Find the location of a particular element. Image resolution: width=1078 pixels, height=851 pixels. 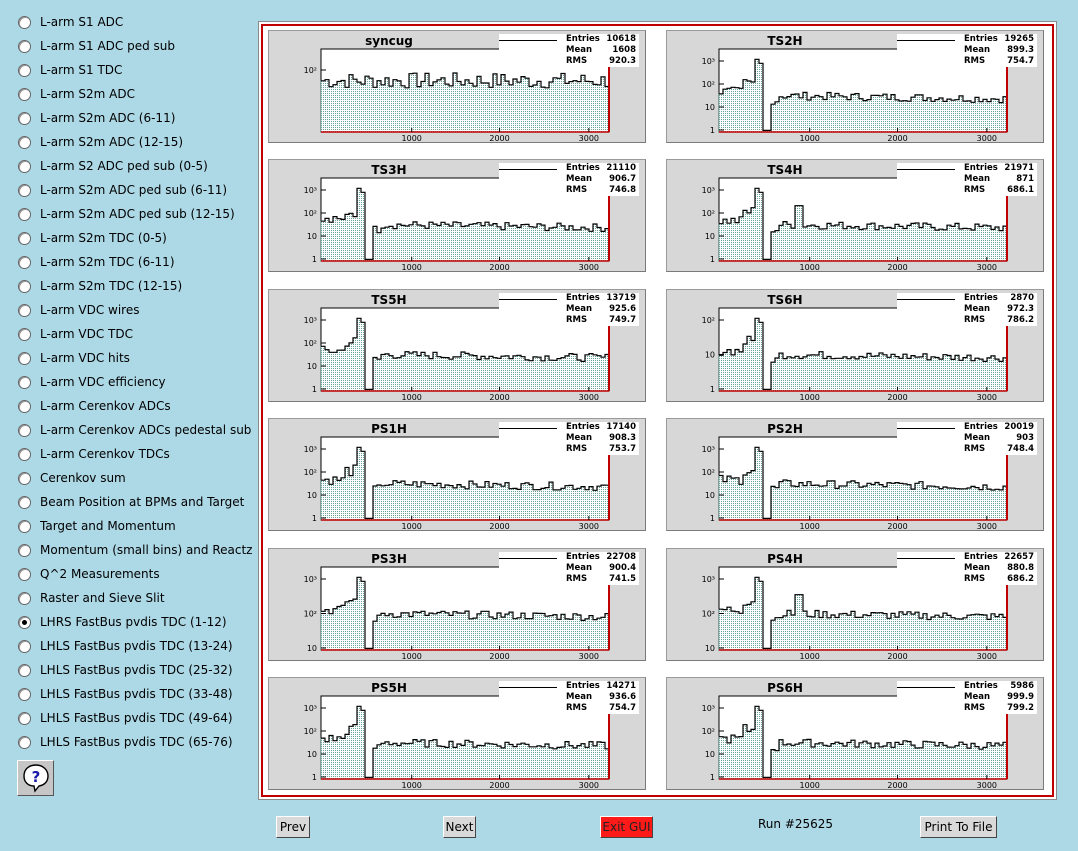

menu-item: Momentum (small bins) and Reactz is located at coordinates (134, 550).